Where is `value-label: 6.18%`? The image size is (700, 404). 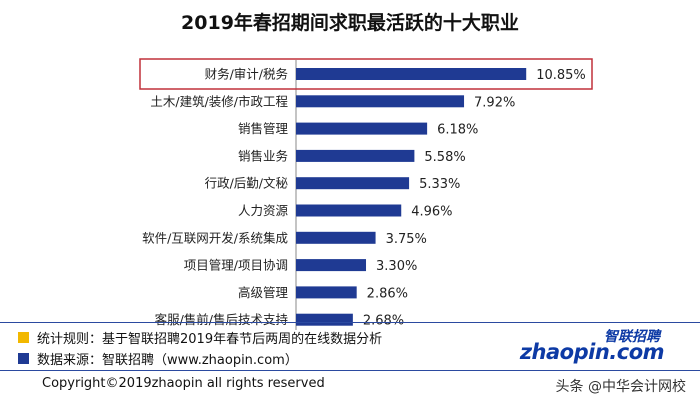
value-label: 6.18% is located at coordinates (457, 130).